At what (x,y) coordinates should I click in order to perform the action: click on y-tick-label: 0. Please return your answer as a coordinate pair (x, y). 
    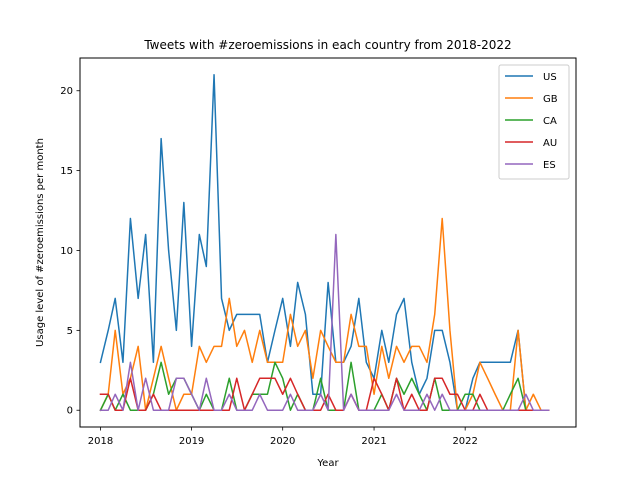
    Looking at the image, I should click on (70, 411).